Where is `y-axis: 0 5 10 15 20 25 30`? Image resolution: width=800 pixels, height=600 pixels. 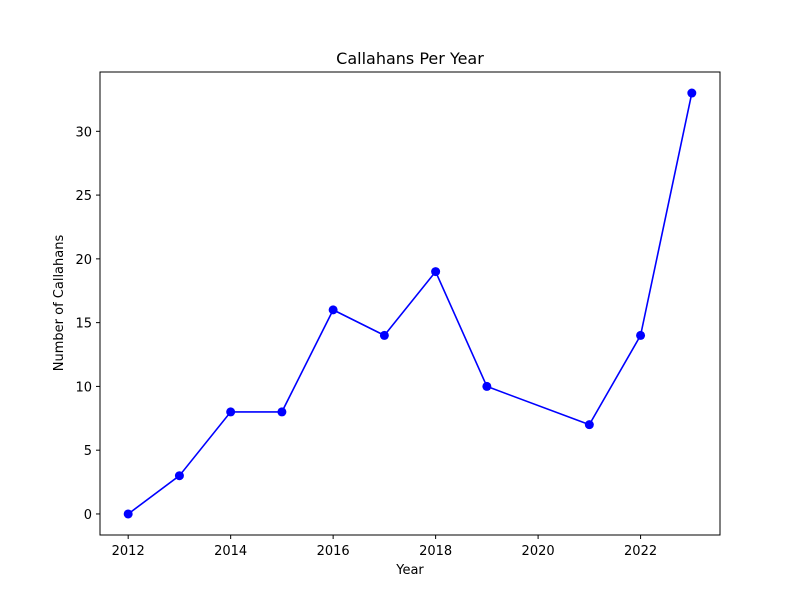 y-axis: 0 5 10 15 20 25 30 is located at coordinates (87, 324).